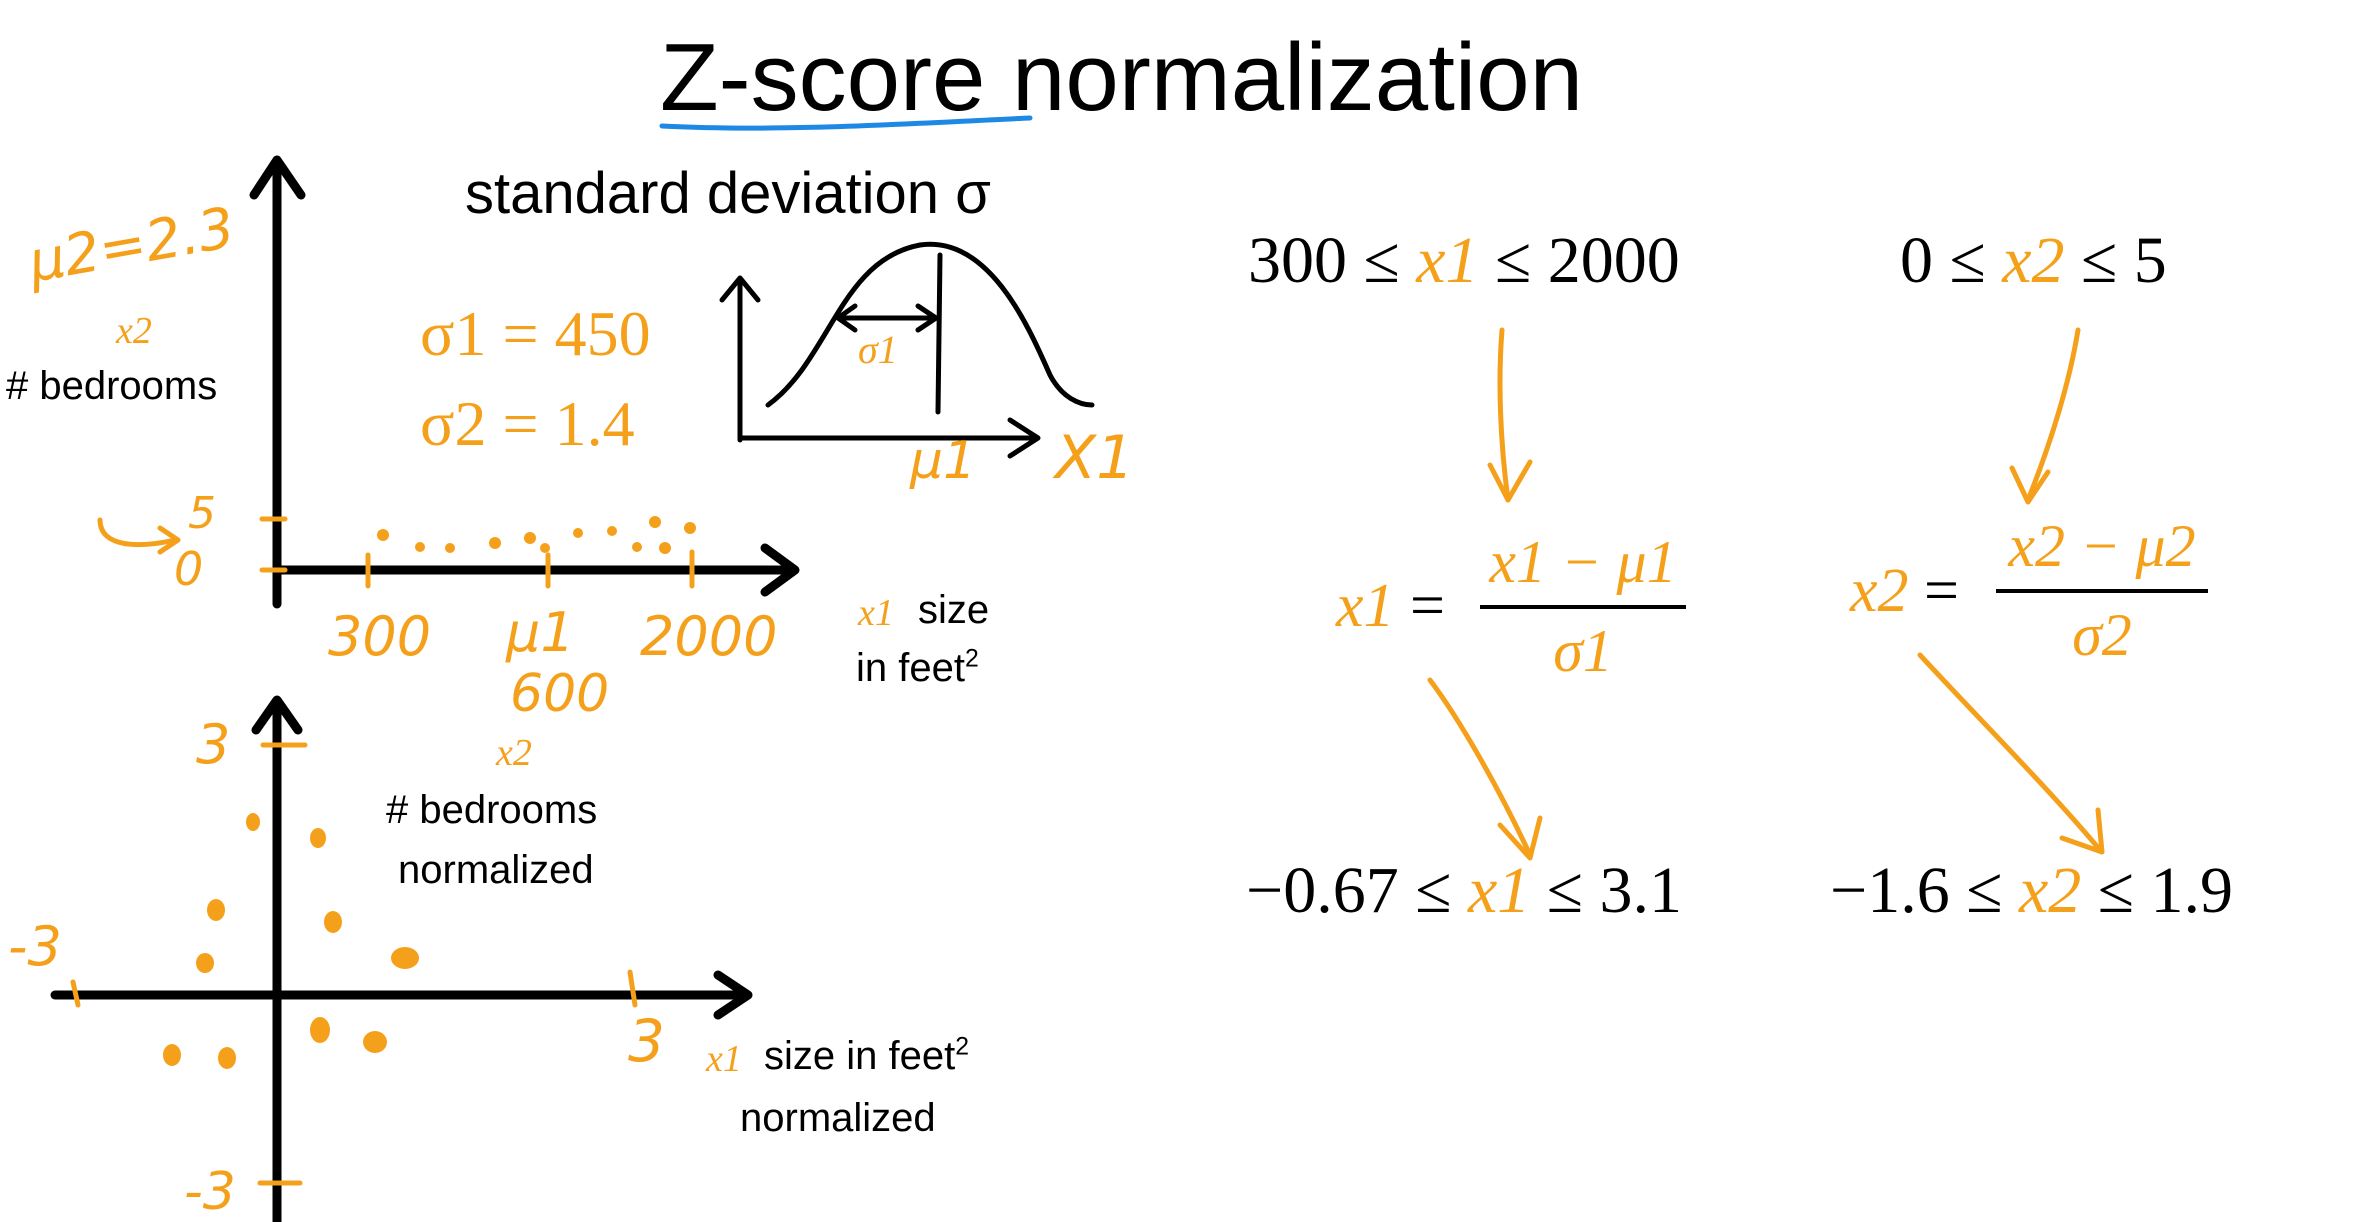 The image size is (2364, 1222). What do you see at coordinates (210, 1192) in the screenshot?
I see `bottom-y-tick-bottom: -3` at bounding box center [210, 1192].